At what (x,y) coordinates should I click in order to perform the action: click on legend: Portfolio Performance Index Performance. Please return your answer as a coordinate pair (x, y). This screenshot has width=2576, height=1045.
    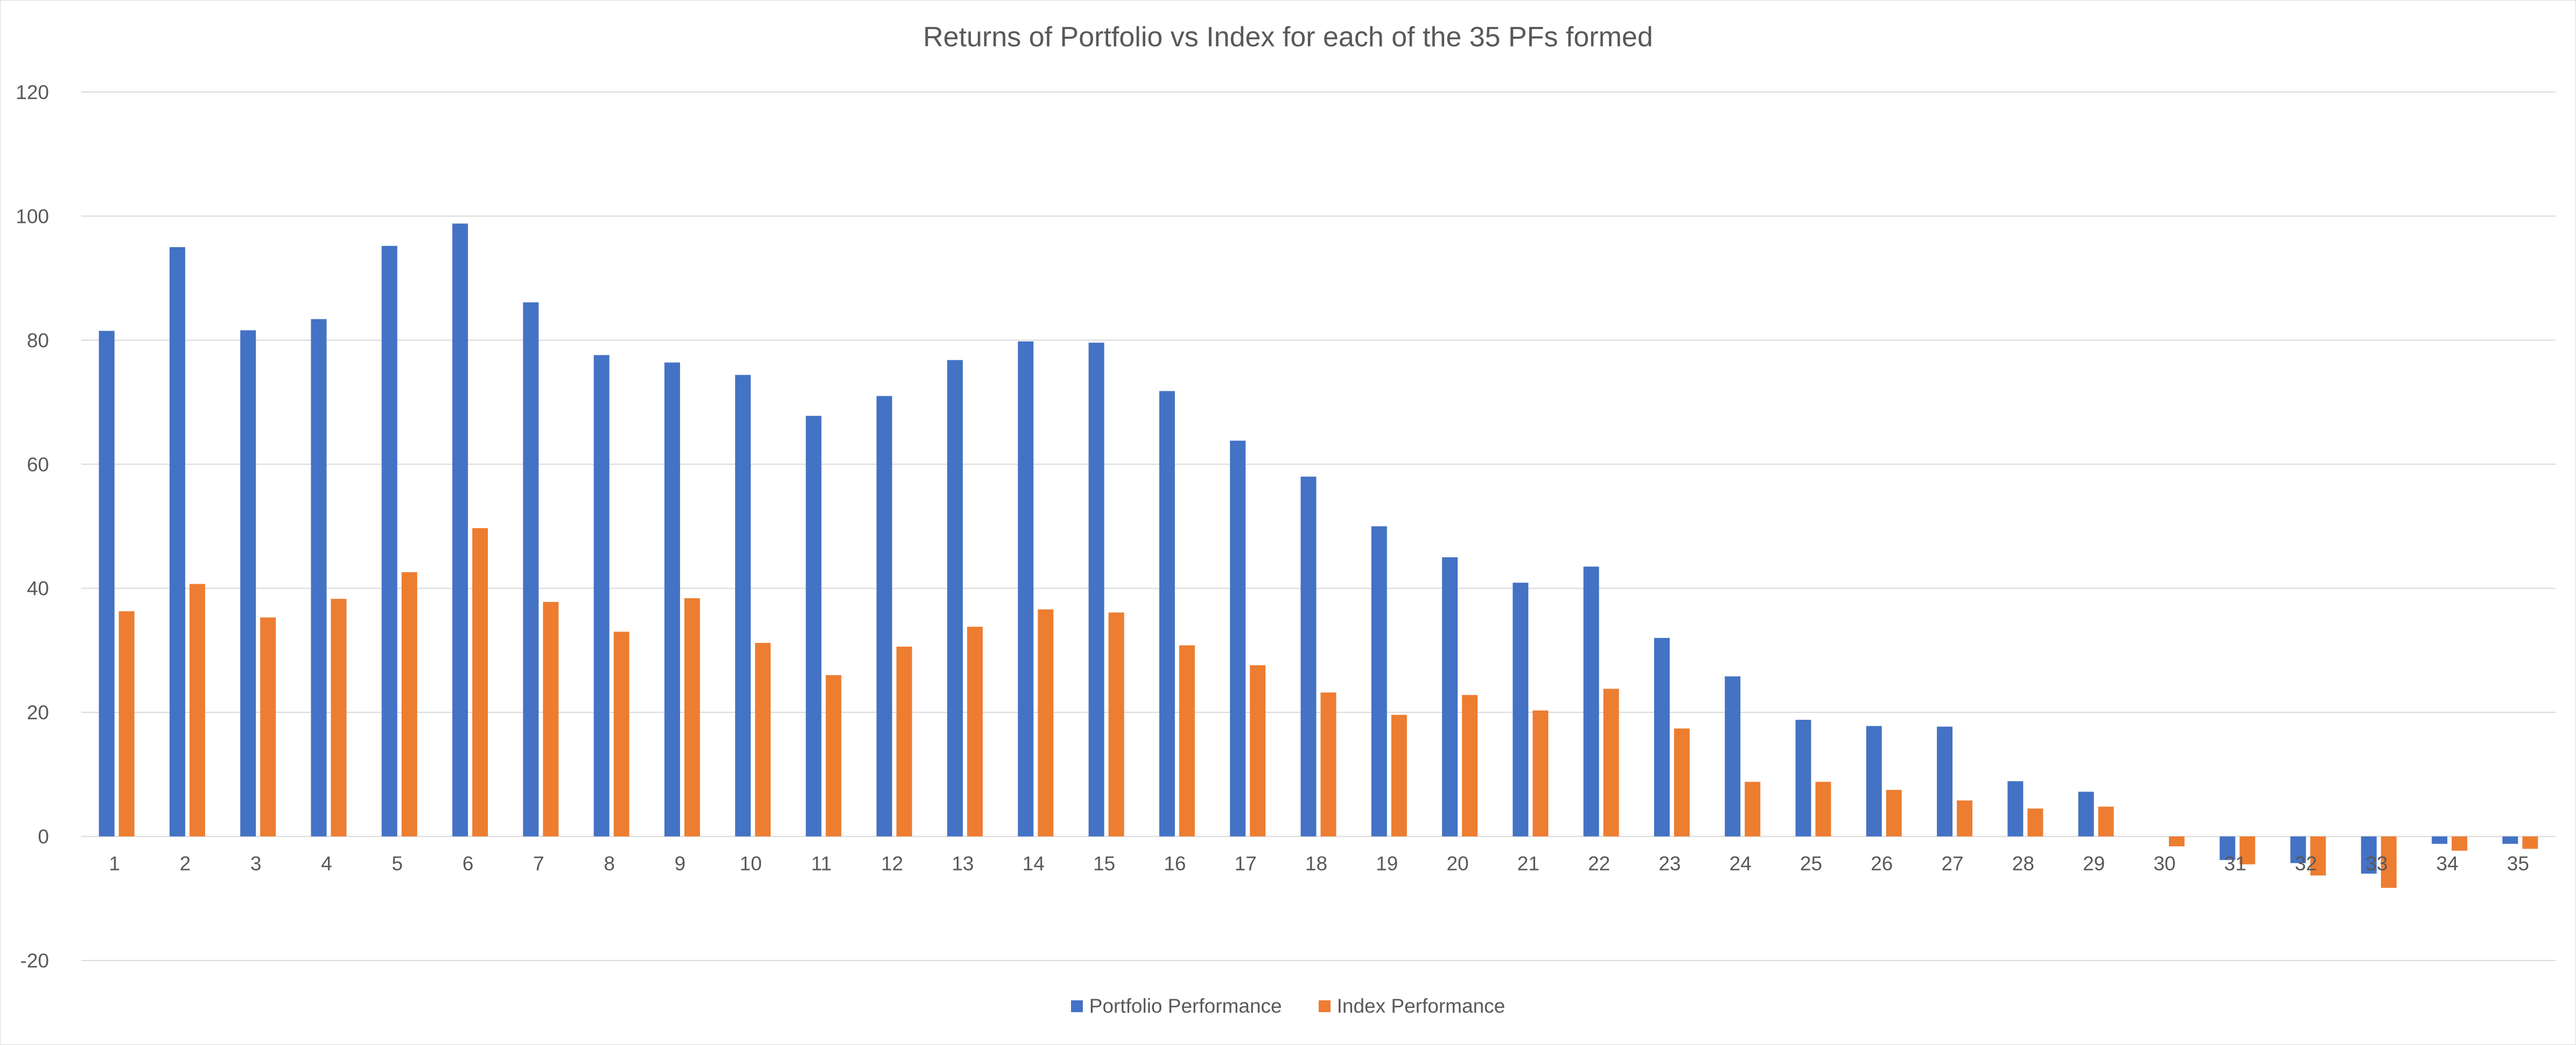
    Looking at the image, I should click on (1288, 1006).